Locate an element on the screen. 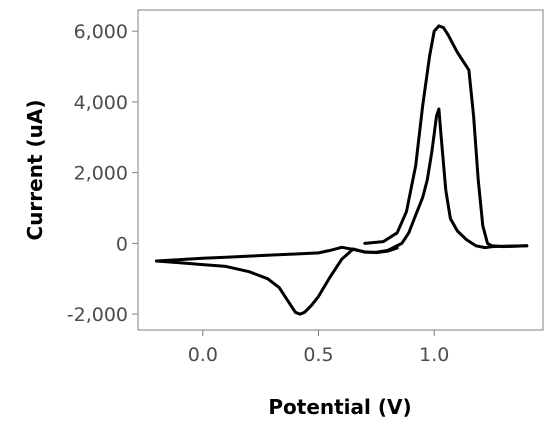 The width and height of the screenshot is (553, 434). y-tick-label: 6,000 is located at coordinates (101, 32).